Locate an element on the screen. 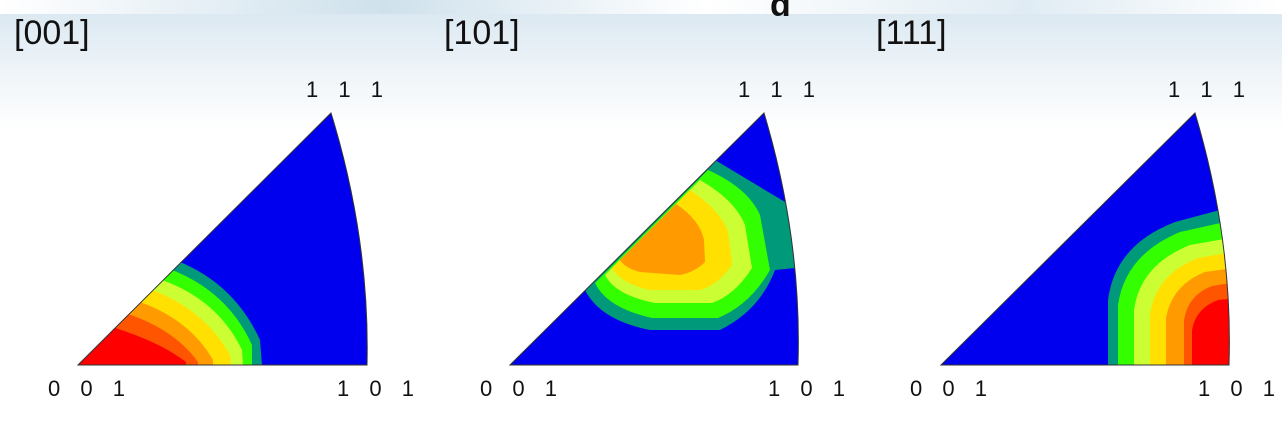 The height and width of the screenshot is (434, 1282). panel-title-001: [001] is located at coordinates (52, 33).